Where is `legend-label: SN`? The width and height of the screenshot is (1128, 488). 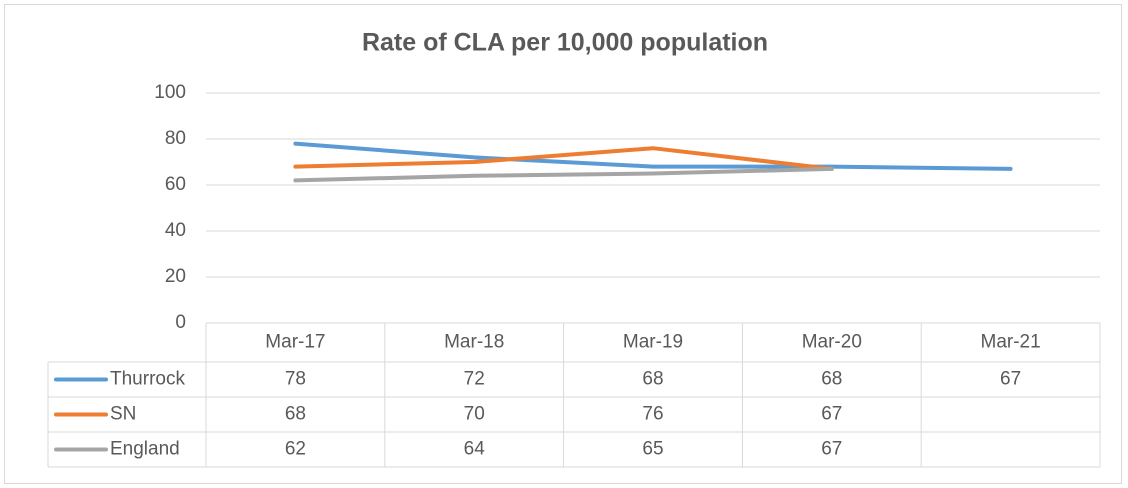 legend-label: SN is located at coordinates (123, 414).